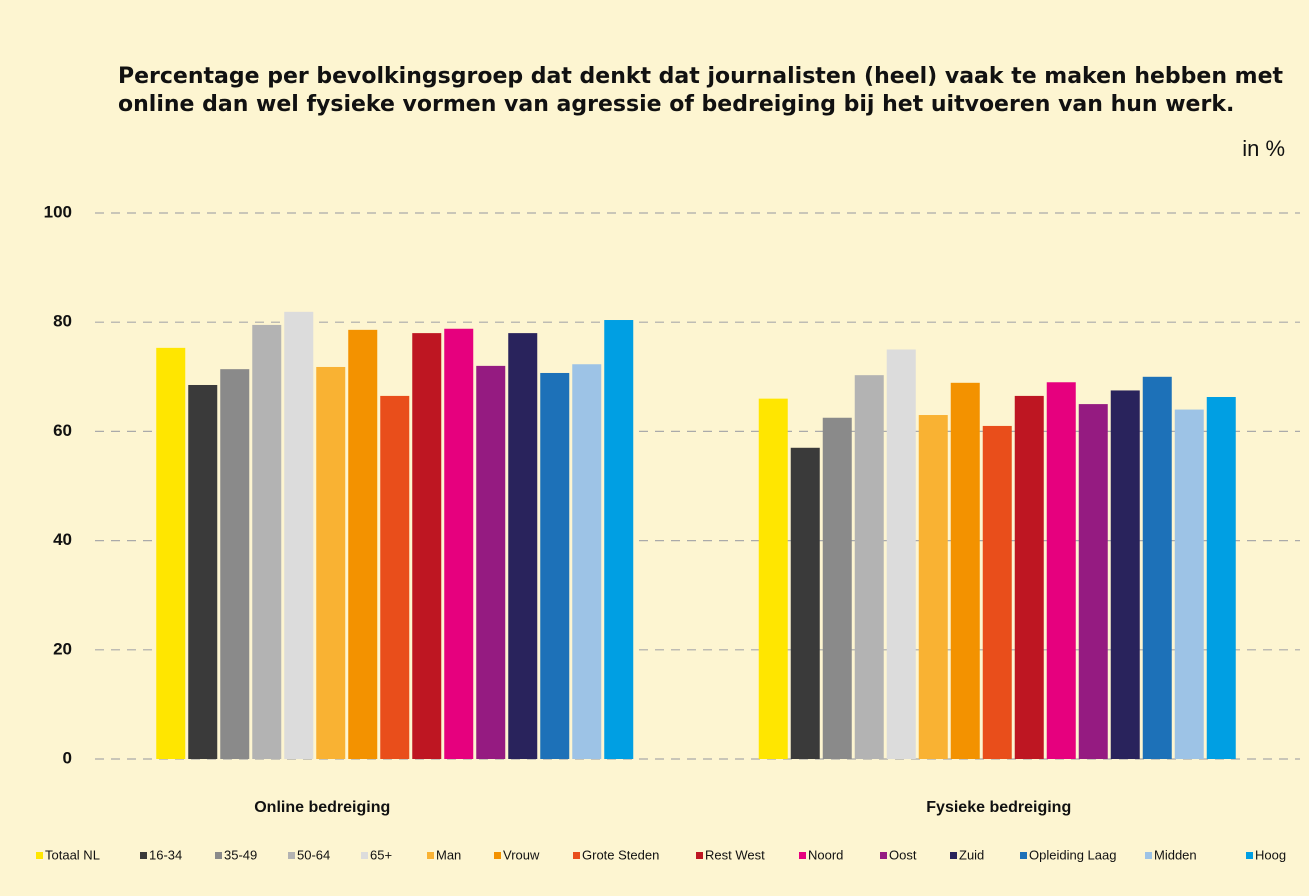 This screenshot has height=896, width=1309. Describe the element at coordinates (72, 854) in the screenshot. I see `legend-label: Totaal NL` at that location.